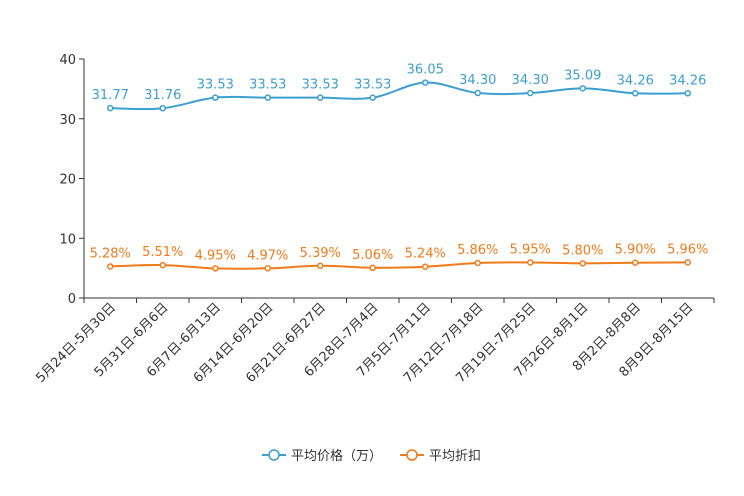 Image resolution: width=744 pixels, height=496 pixels. I want to click on y-tick-label: 10, so click(67, 239).